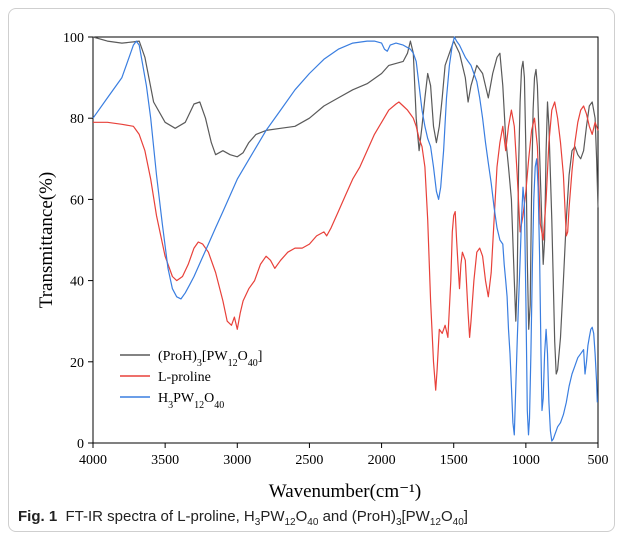 The height and width of the screenshot is (540, 625). I want to click on y-tick-label: 80, so click(77, 119).